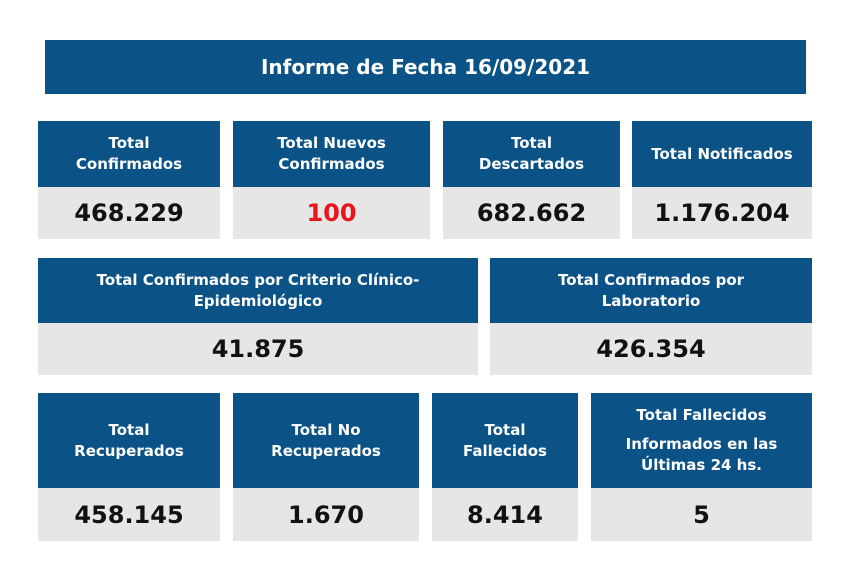 The image size is (855, 565). I want to click on report-title: Informe de Fecha 16/09/2021, so click(425, 67).